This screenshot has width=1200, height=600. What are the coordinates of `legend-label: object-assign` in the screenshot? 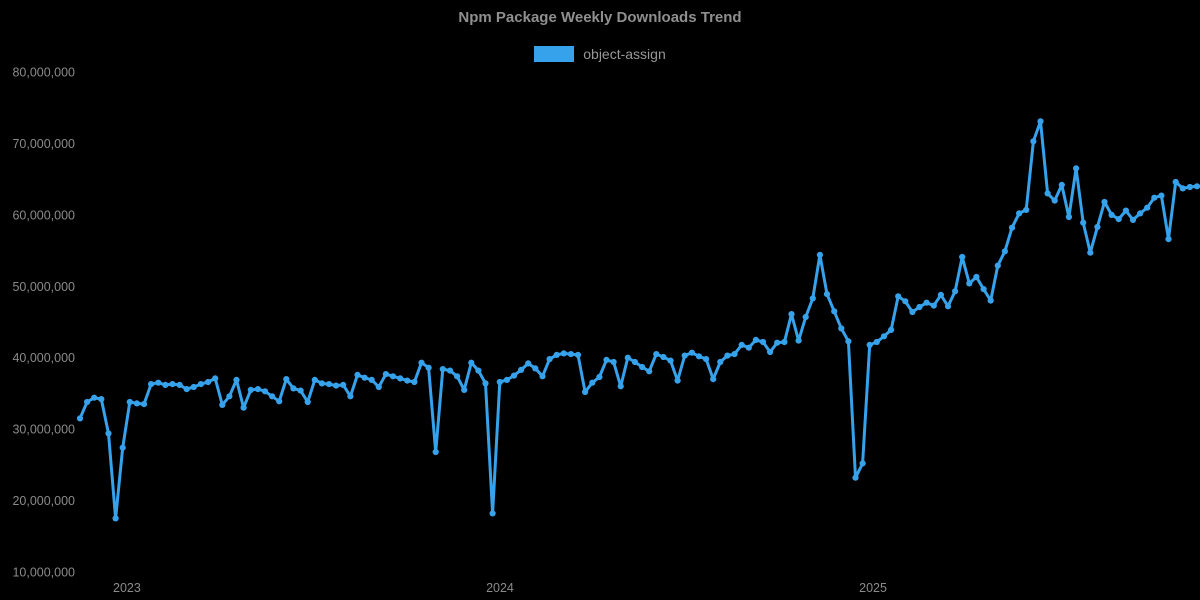 It's located at (624, 54).